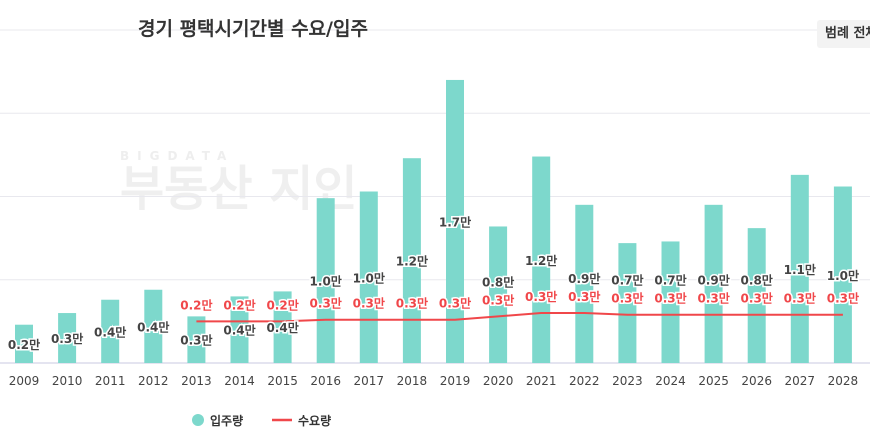 The height and width of the screenshot is (444, 870). I want to click on bar-2024, so click(670, 302).